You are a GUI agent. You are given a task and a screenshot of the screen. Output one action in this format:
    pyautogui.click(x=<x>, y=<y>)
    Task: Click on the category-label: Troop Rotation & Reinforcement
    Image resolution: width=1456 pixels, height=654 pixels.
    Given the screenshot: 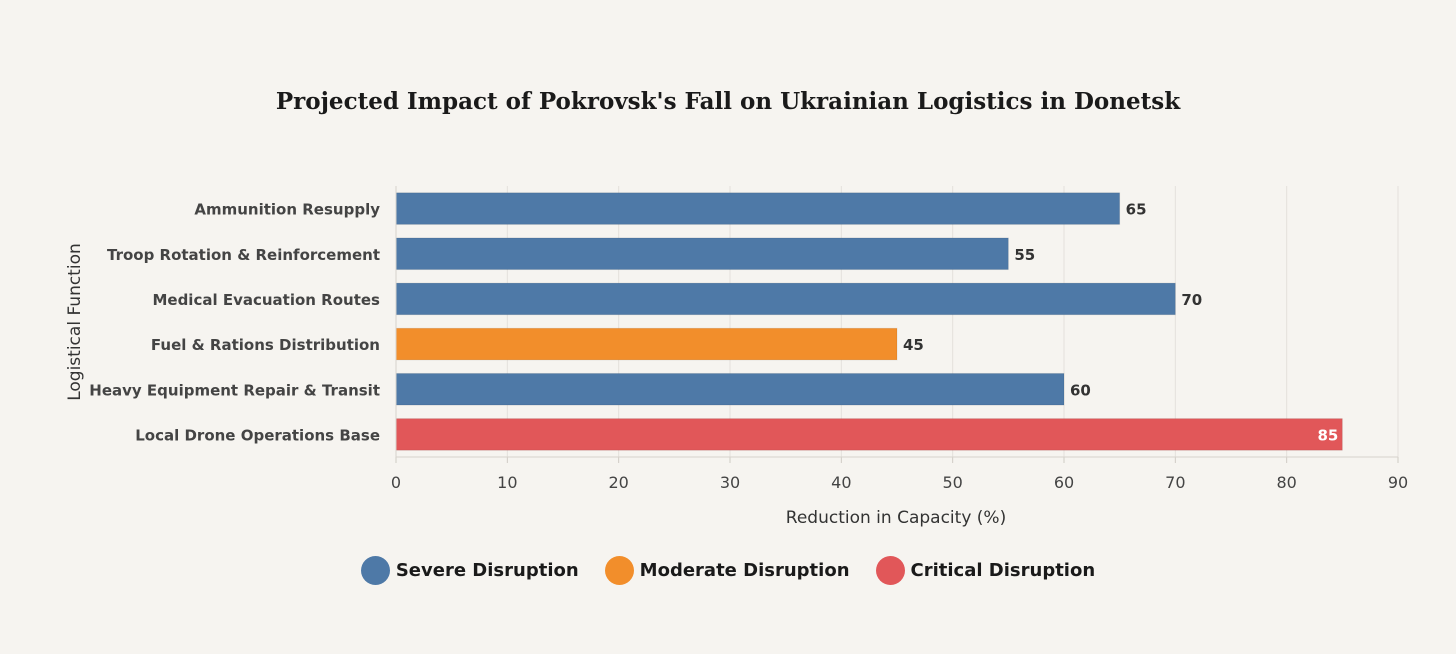 What is the action you would take?
    pyautogui.click(x=243, y=255)
    